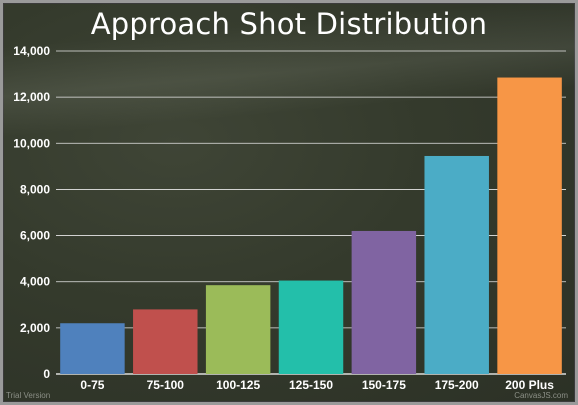  Describe the element at coordinates (35, 282) in the screenshot. I see `y-tick-label: 4,000` at that location.